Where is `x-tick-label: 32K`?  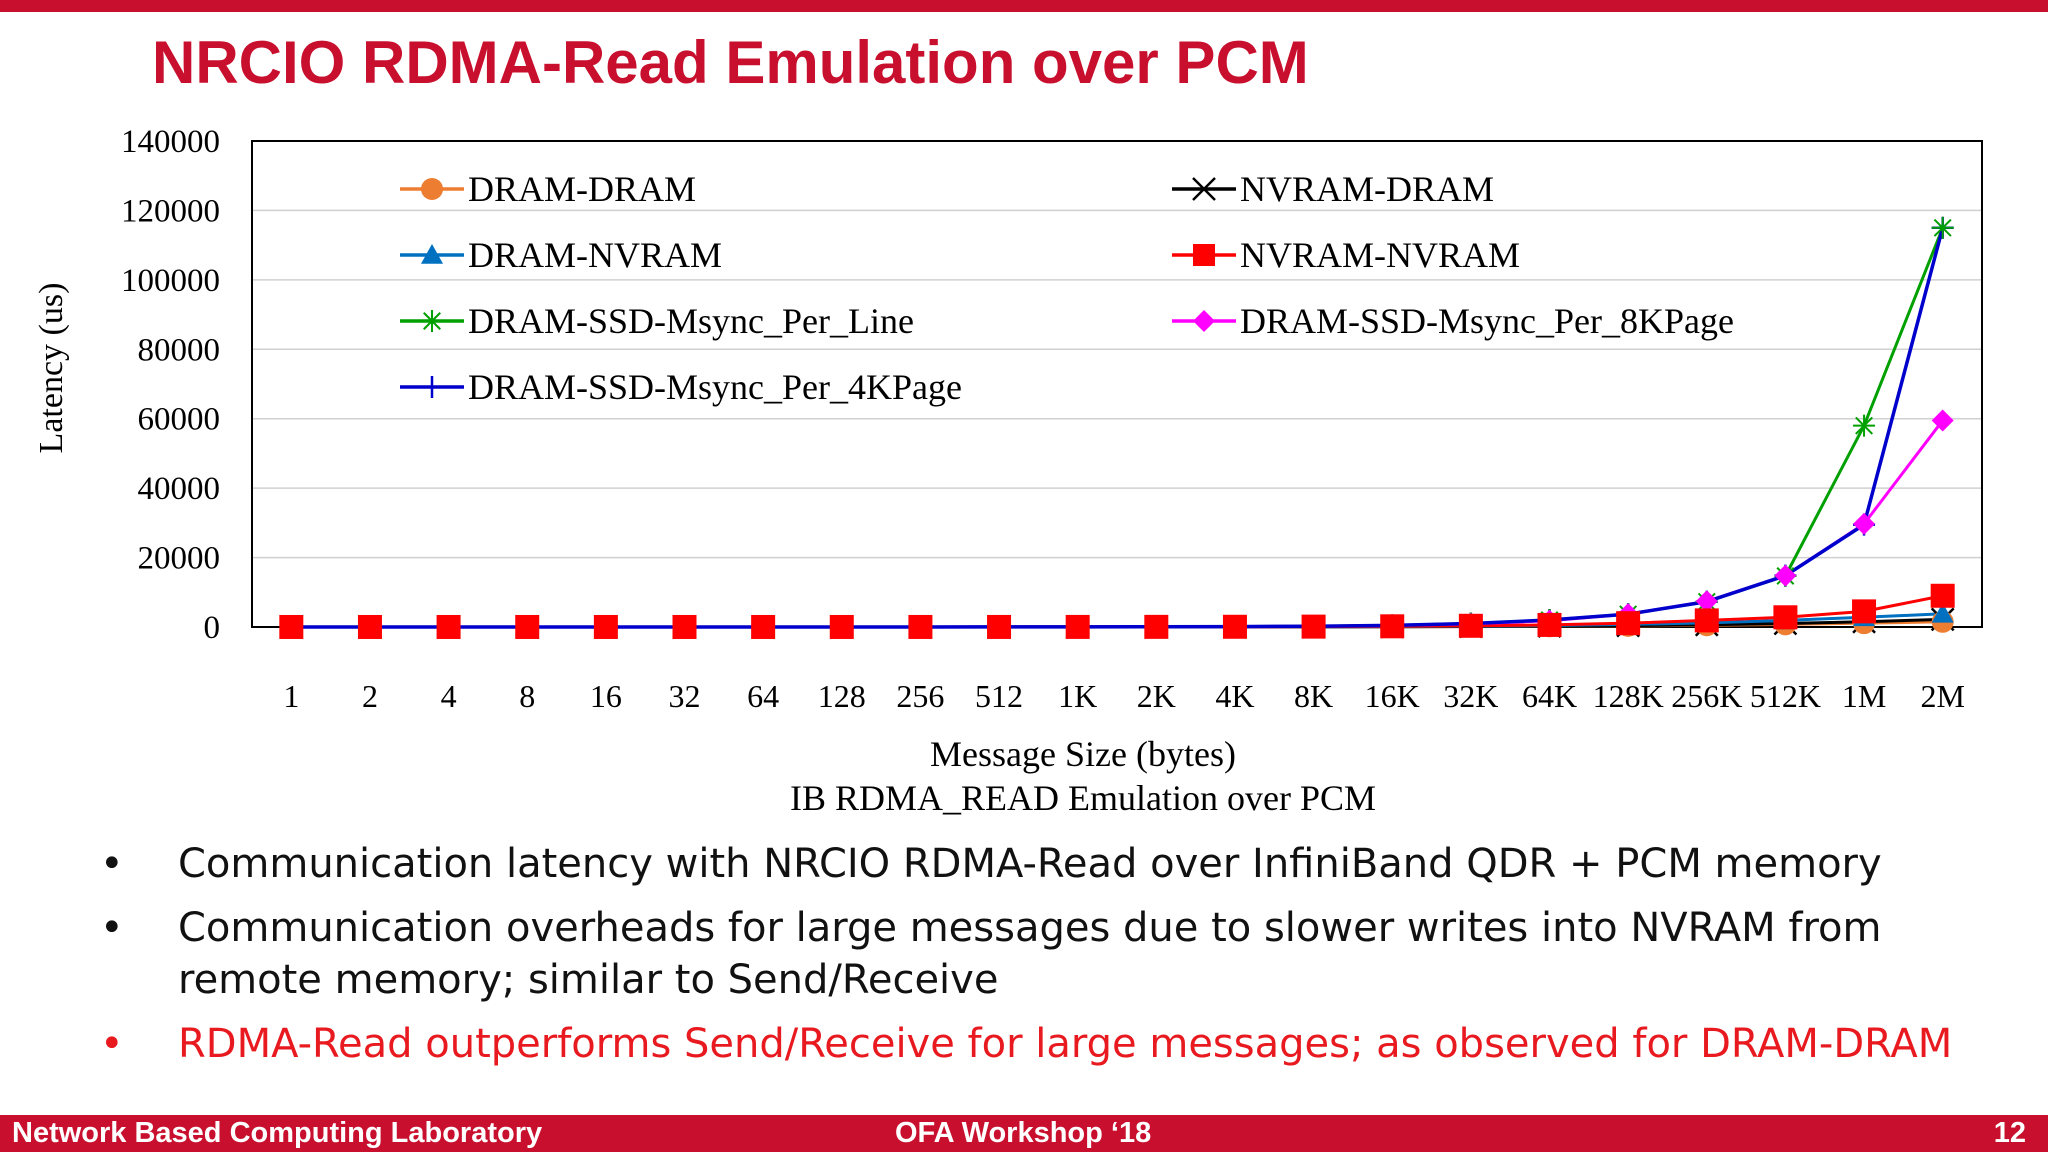
x-tick-label: 32K is located at coordinates (1470, 696).